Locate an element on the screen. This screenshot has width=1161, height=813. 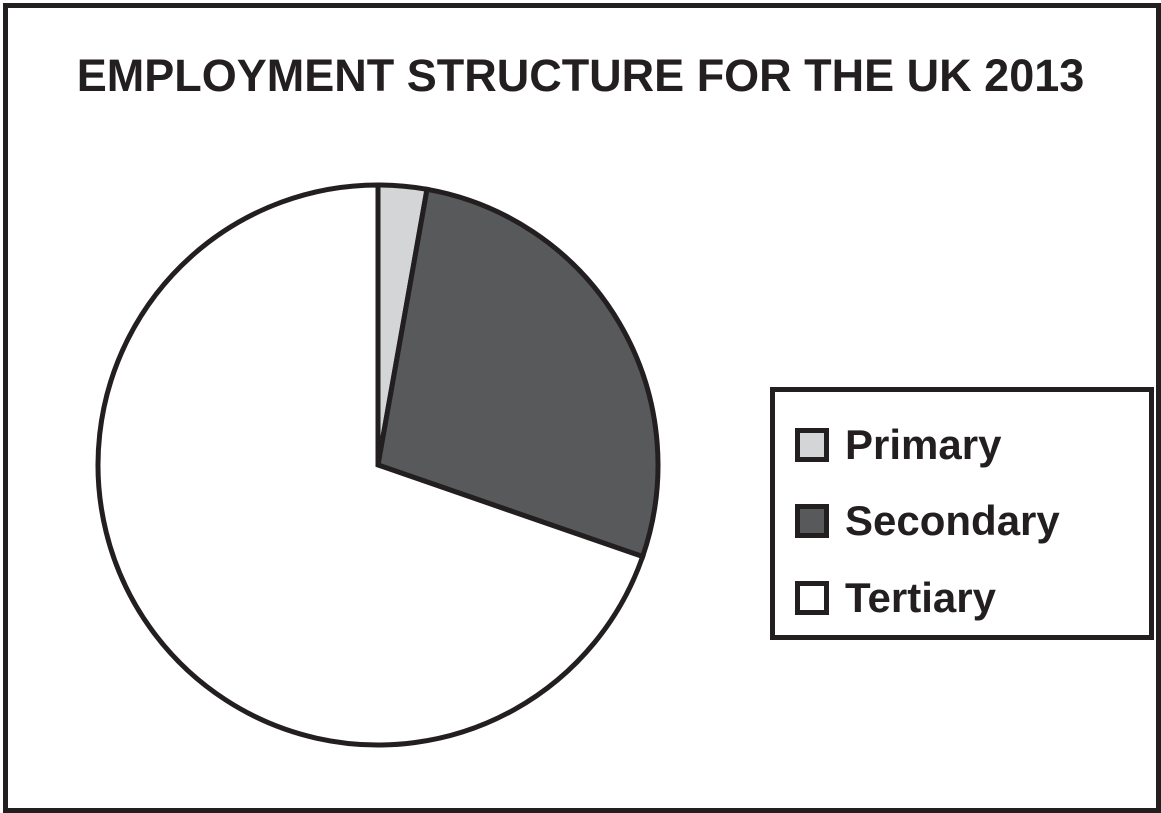
legend-item-primary: Primary is located at coordinates (898, 445).